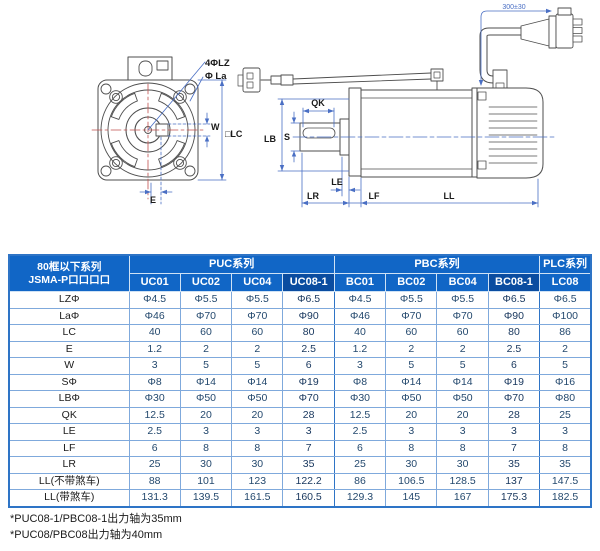  What do you see at coordinates (565, 399) in the screenshot?
I see `dimension-value: Φ80` at bounding box center [565, 399].